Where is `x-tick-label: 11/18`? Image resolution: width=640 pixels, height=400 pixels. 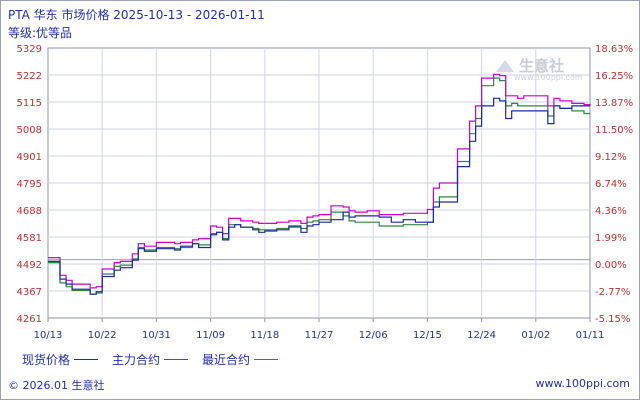 x-tick-label: 11/18 is located at coordinates (264, 335).